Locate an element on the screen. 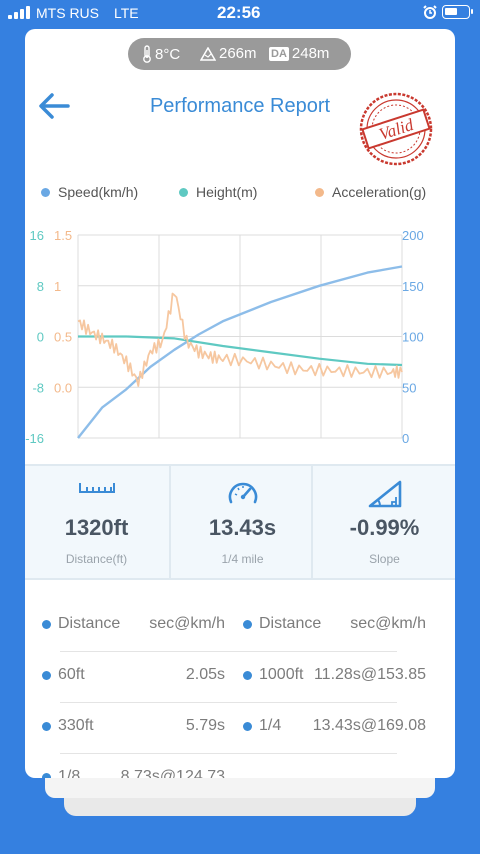  acceleration-tick-label: 1 is located at coordinates (57, 286).